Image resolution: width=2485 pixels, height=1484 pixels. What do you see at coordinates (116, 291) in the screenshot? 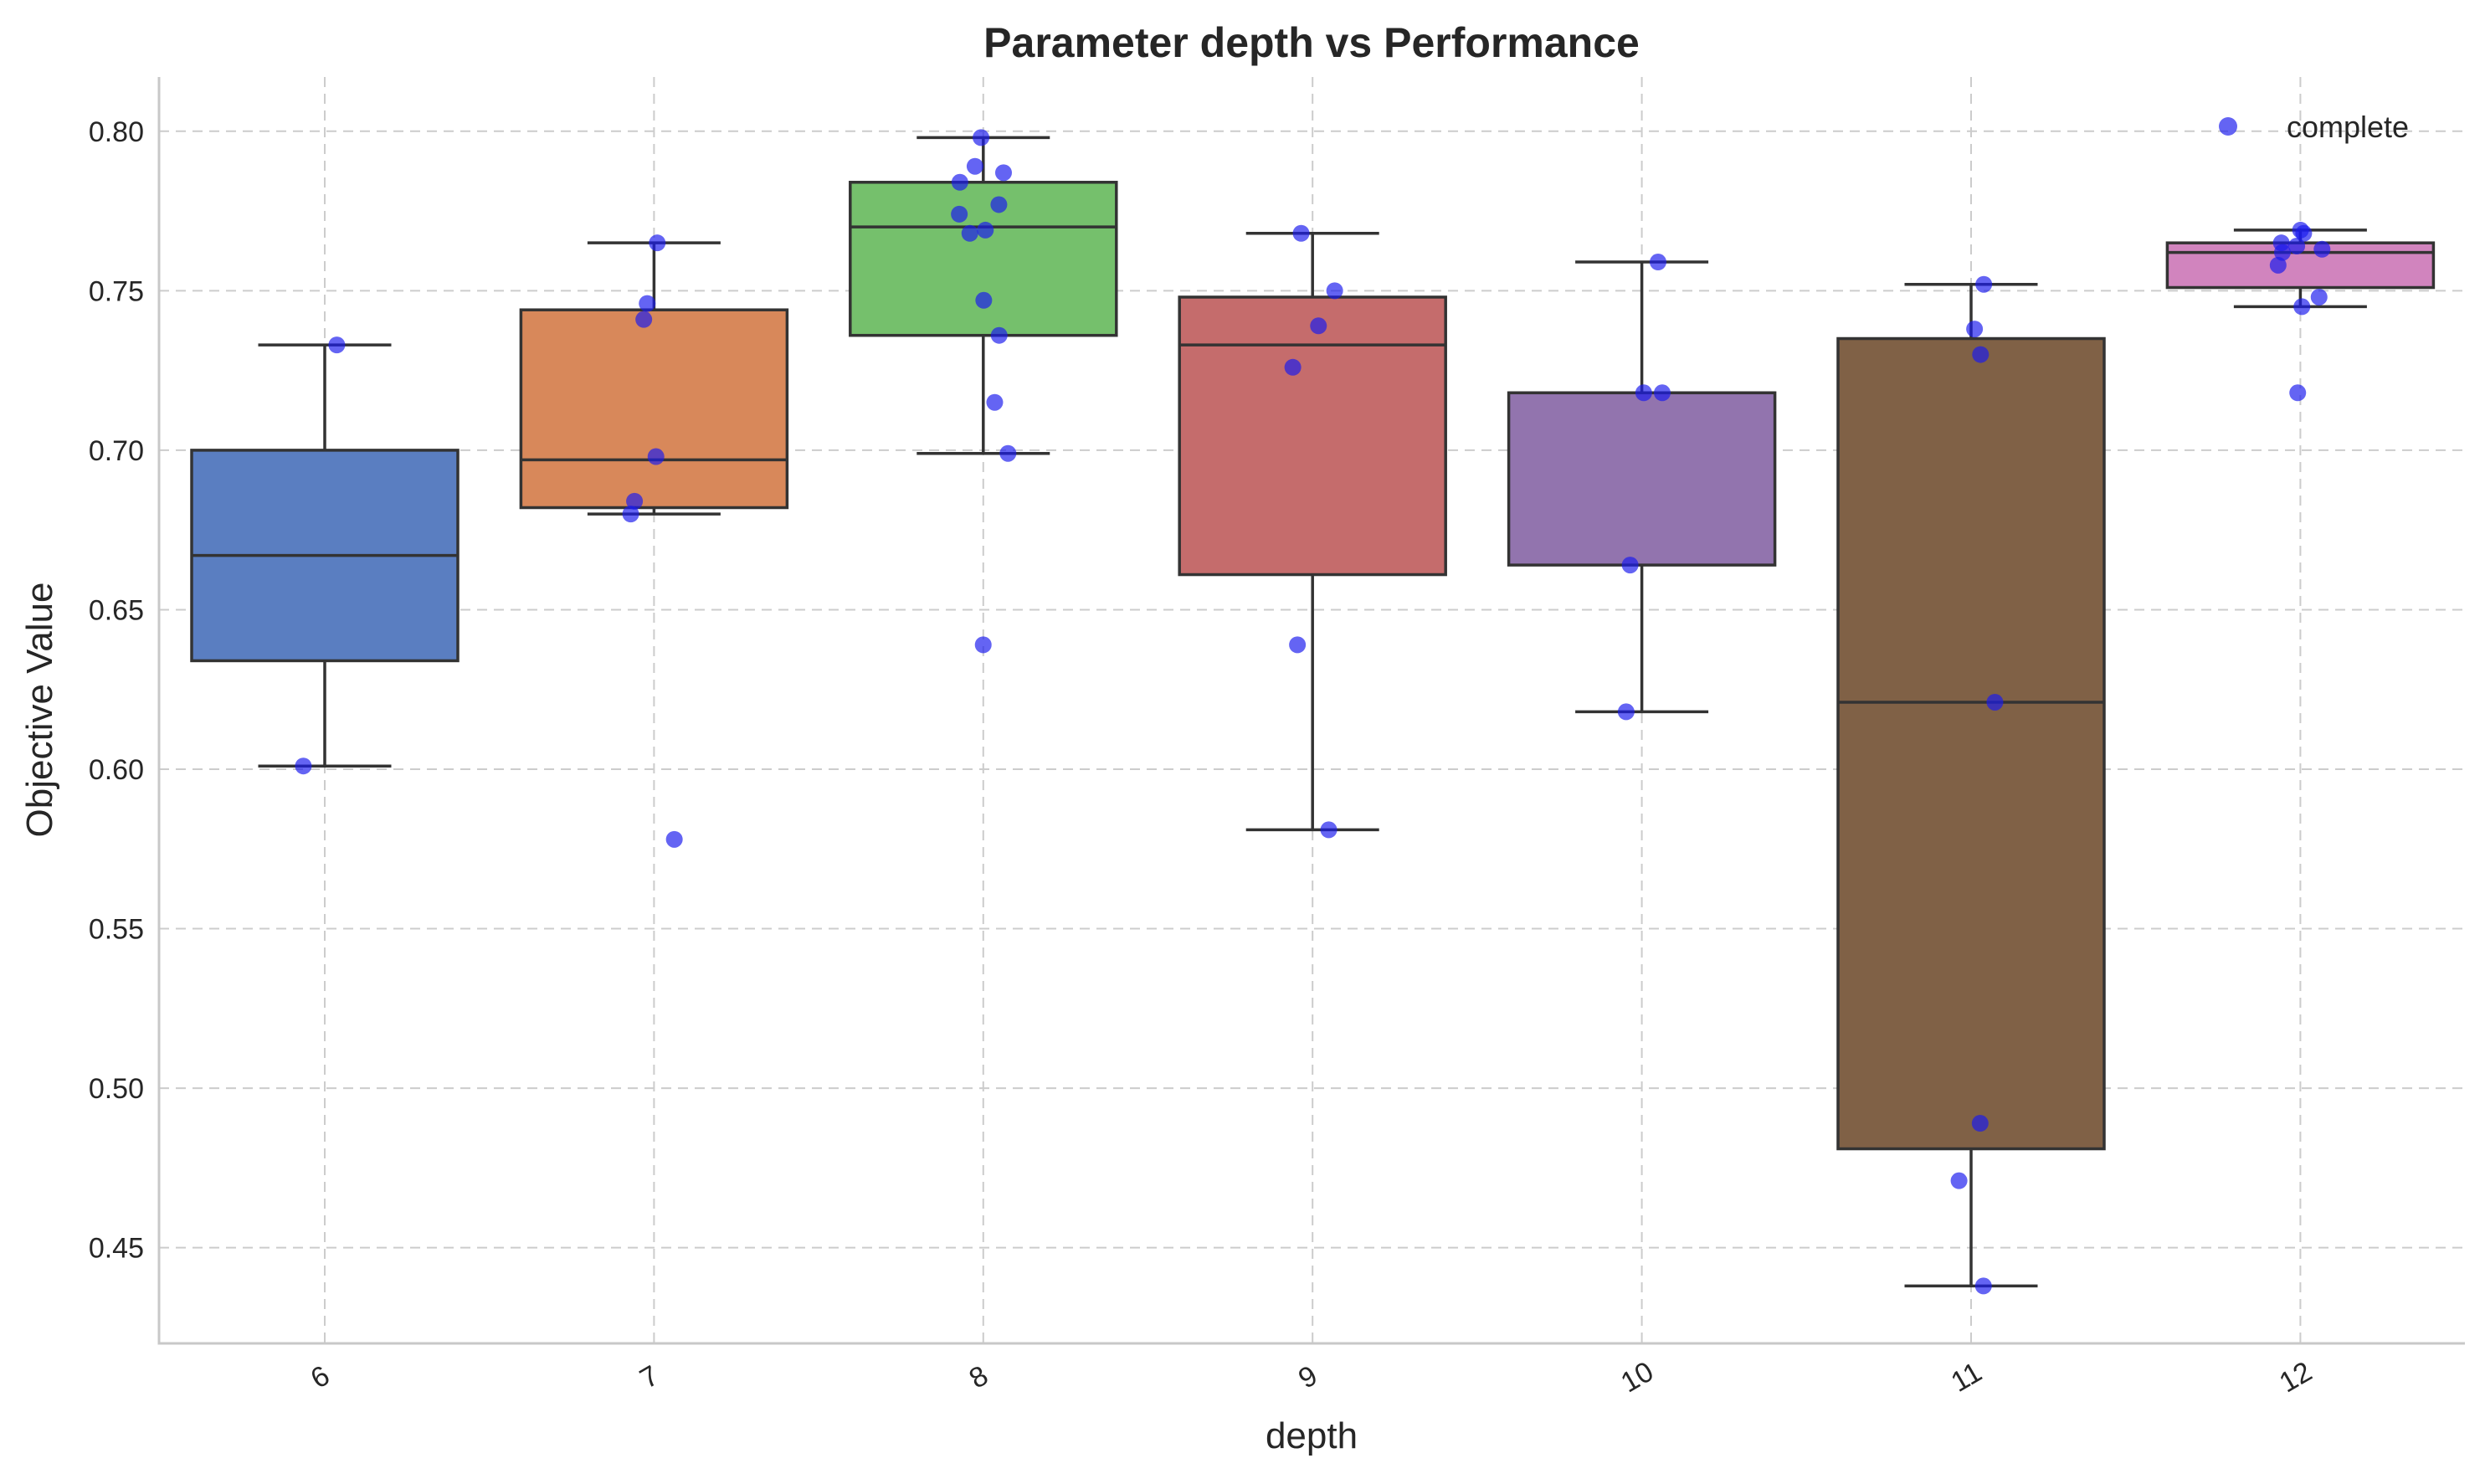
I see `y-tick-label: 0.75` at bounding box center [116, 291].